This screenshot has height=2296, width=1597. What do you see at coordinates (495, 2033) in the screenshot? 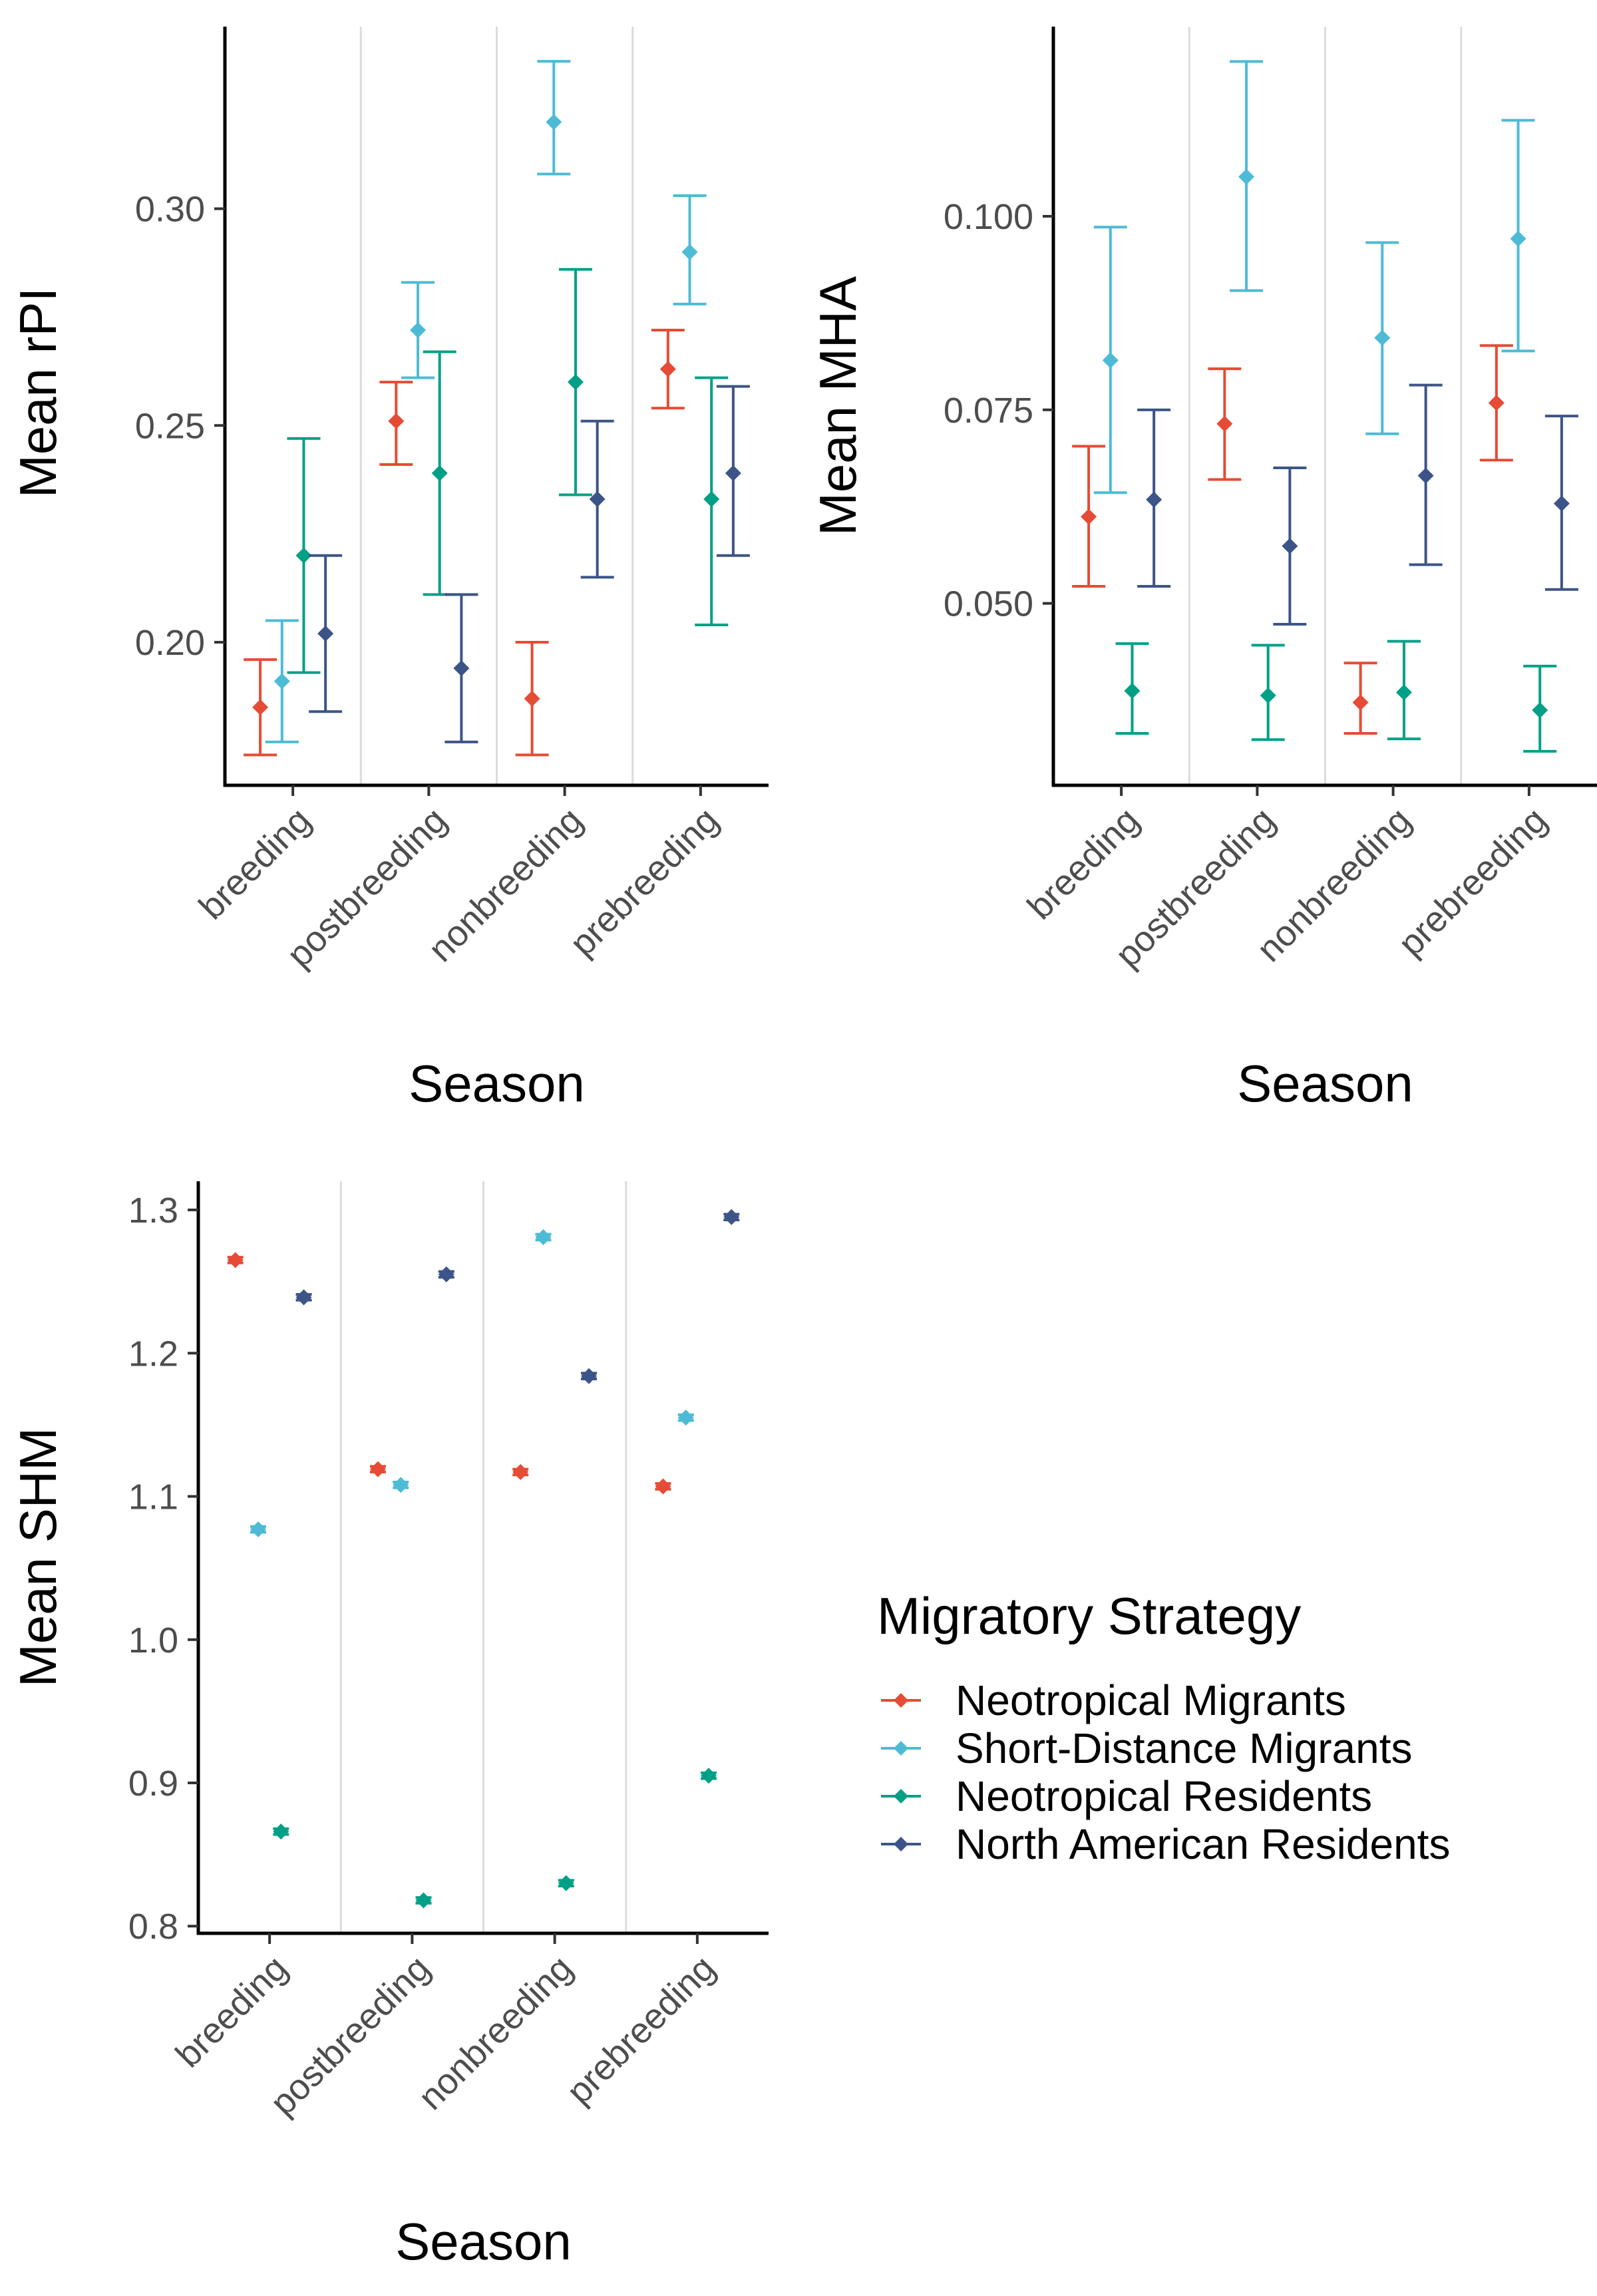
I see `x-tick-label: nonbreeding` at bounding box center [495, 2033].